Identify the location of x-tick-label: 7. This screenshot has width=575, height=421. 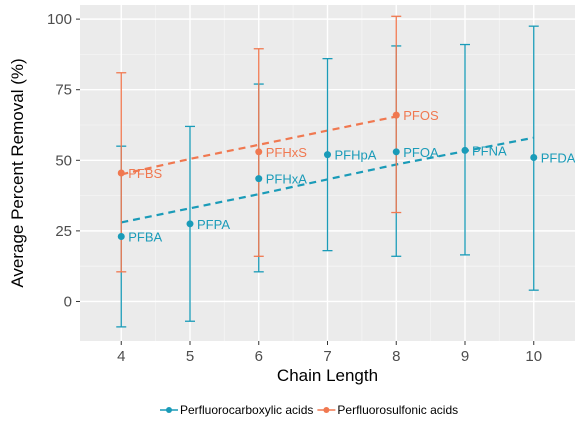
(327, 356).